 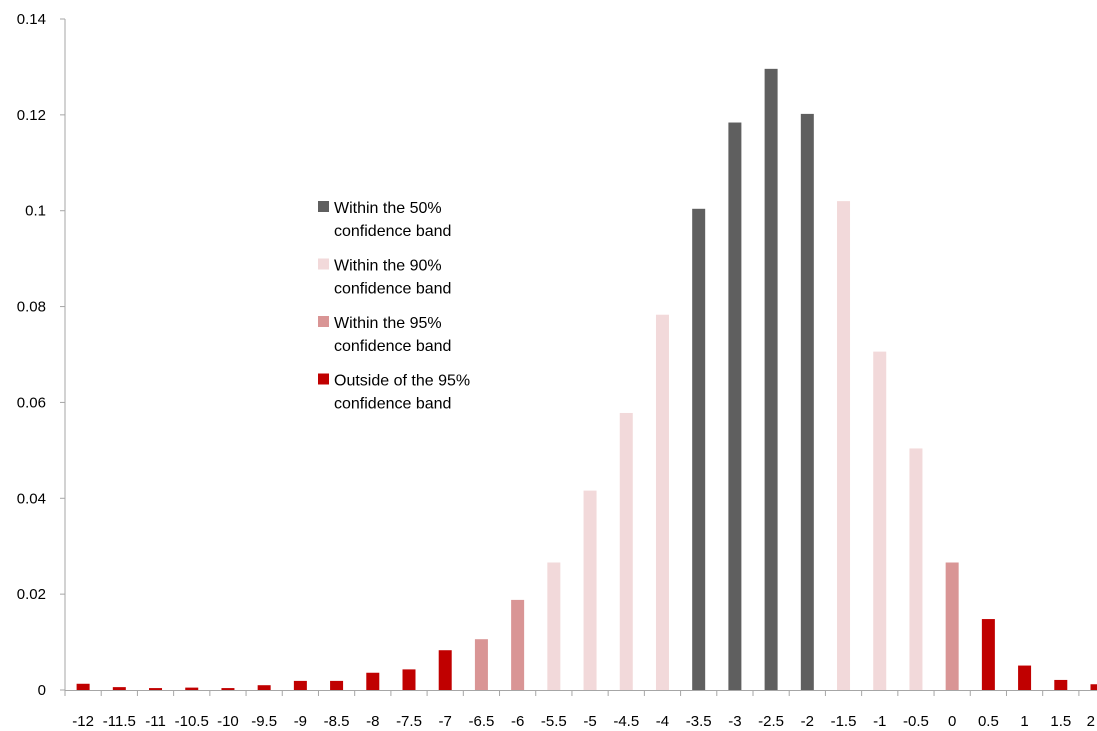 What do you see at coordinates (1024, 721) in the screenshot?
I see `x-tick-label: 1` at bounding box center [1024, 721].